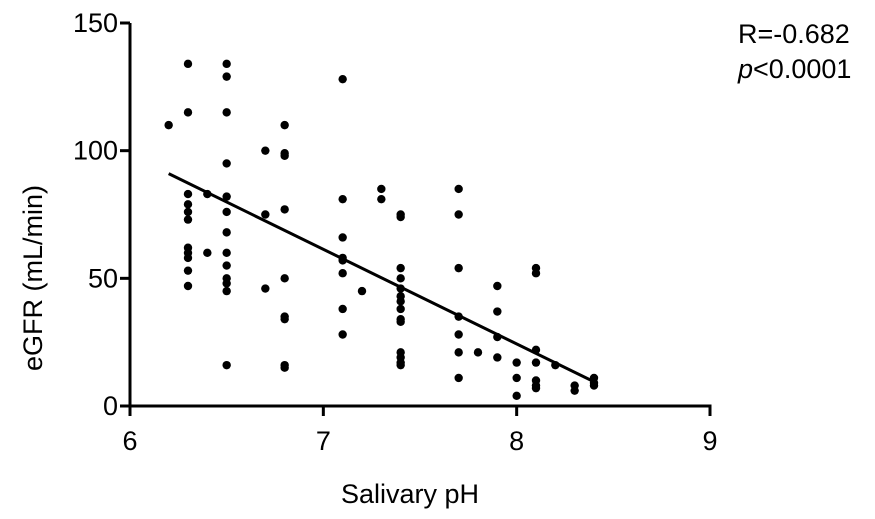  I want to click on y-tick-label: 100, so click(95, 151).